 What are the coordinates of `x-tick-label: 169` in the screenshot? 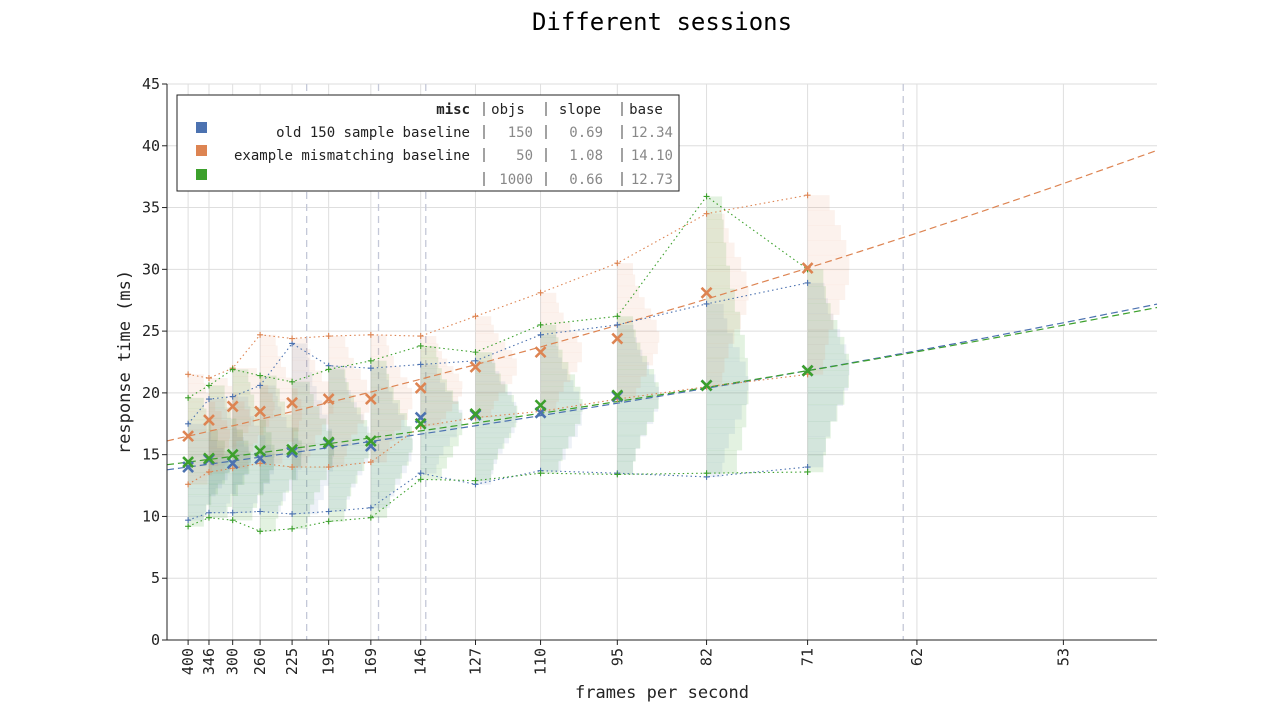 It's located at (371, 661).